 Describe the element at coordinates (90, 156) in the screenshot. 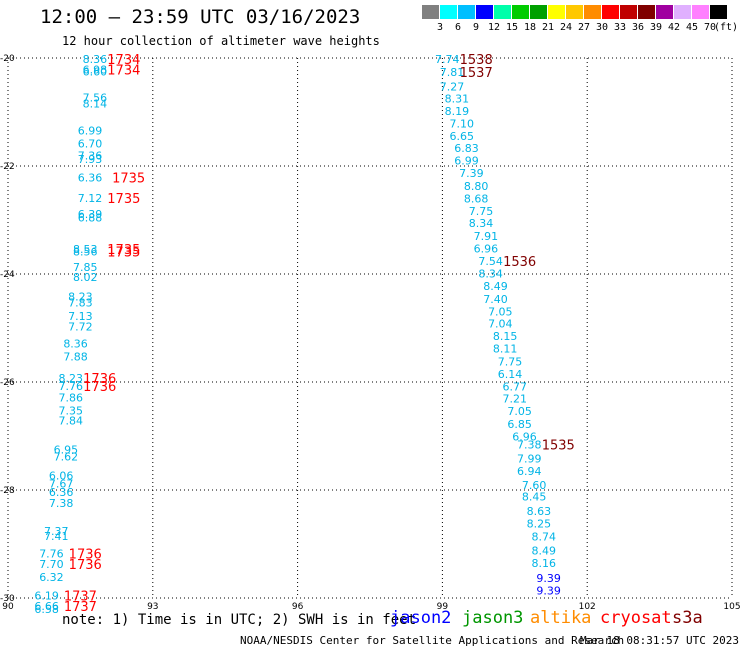

I see `wave-height-label: 7.36` at that location.